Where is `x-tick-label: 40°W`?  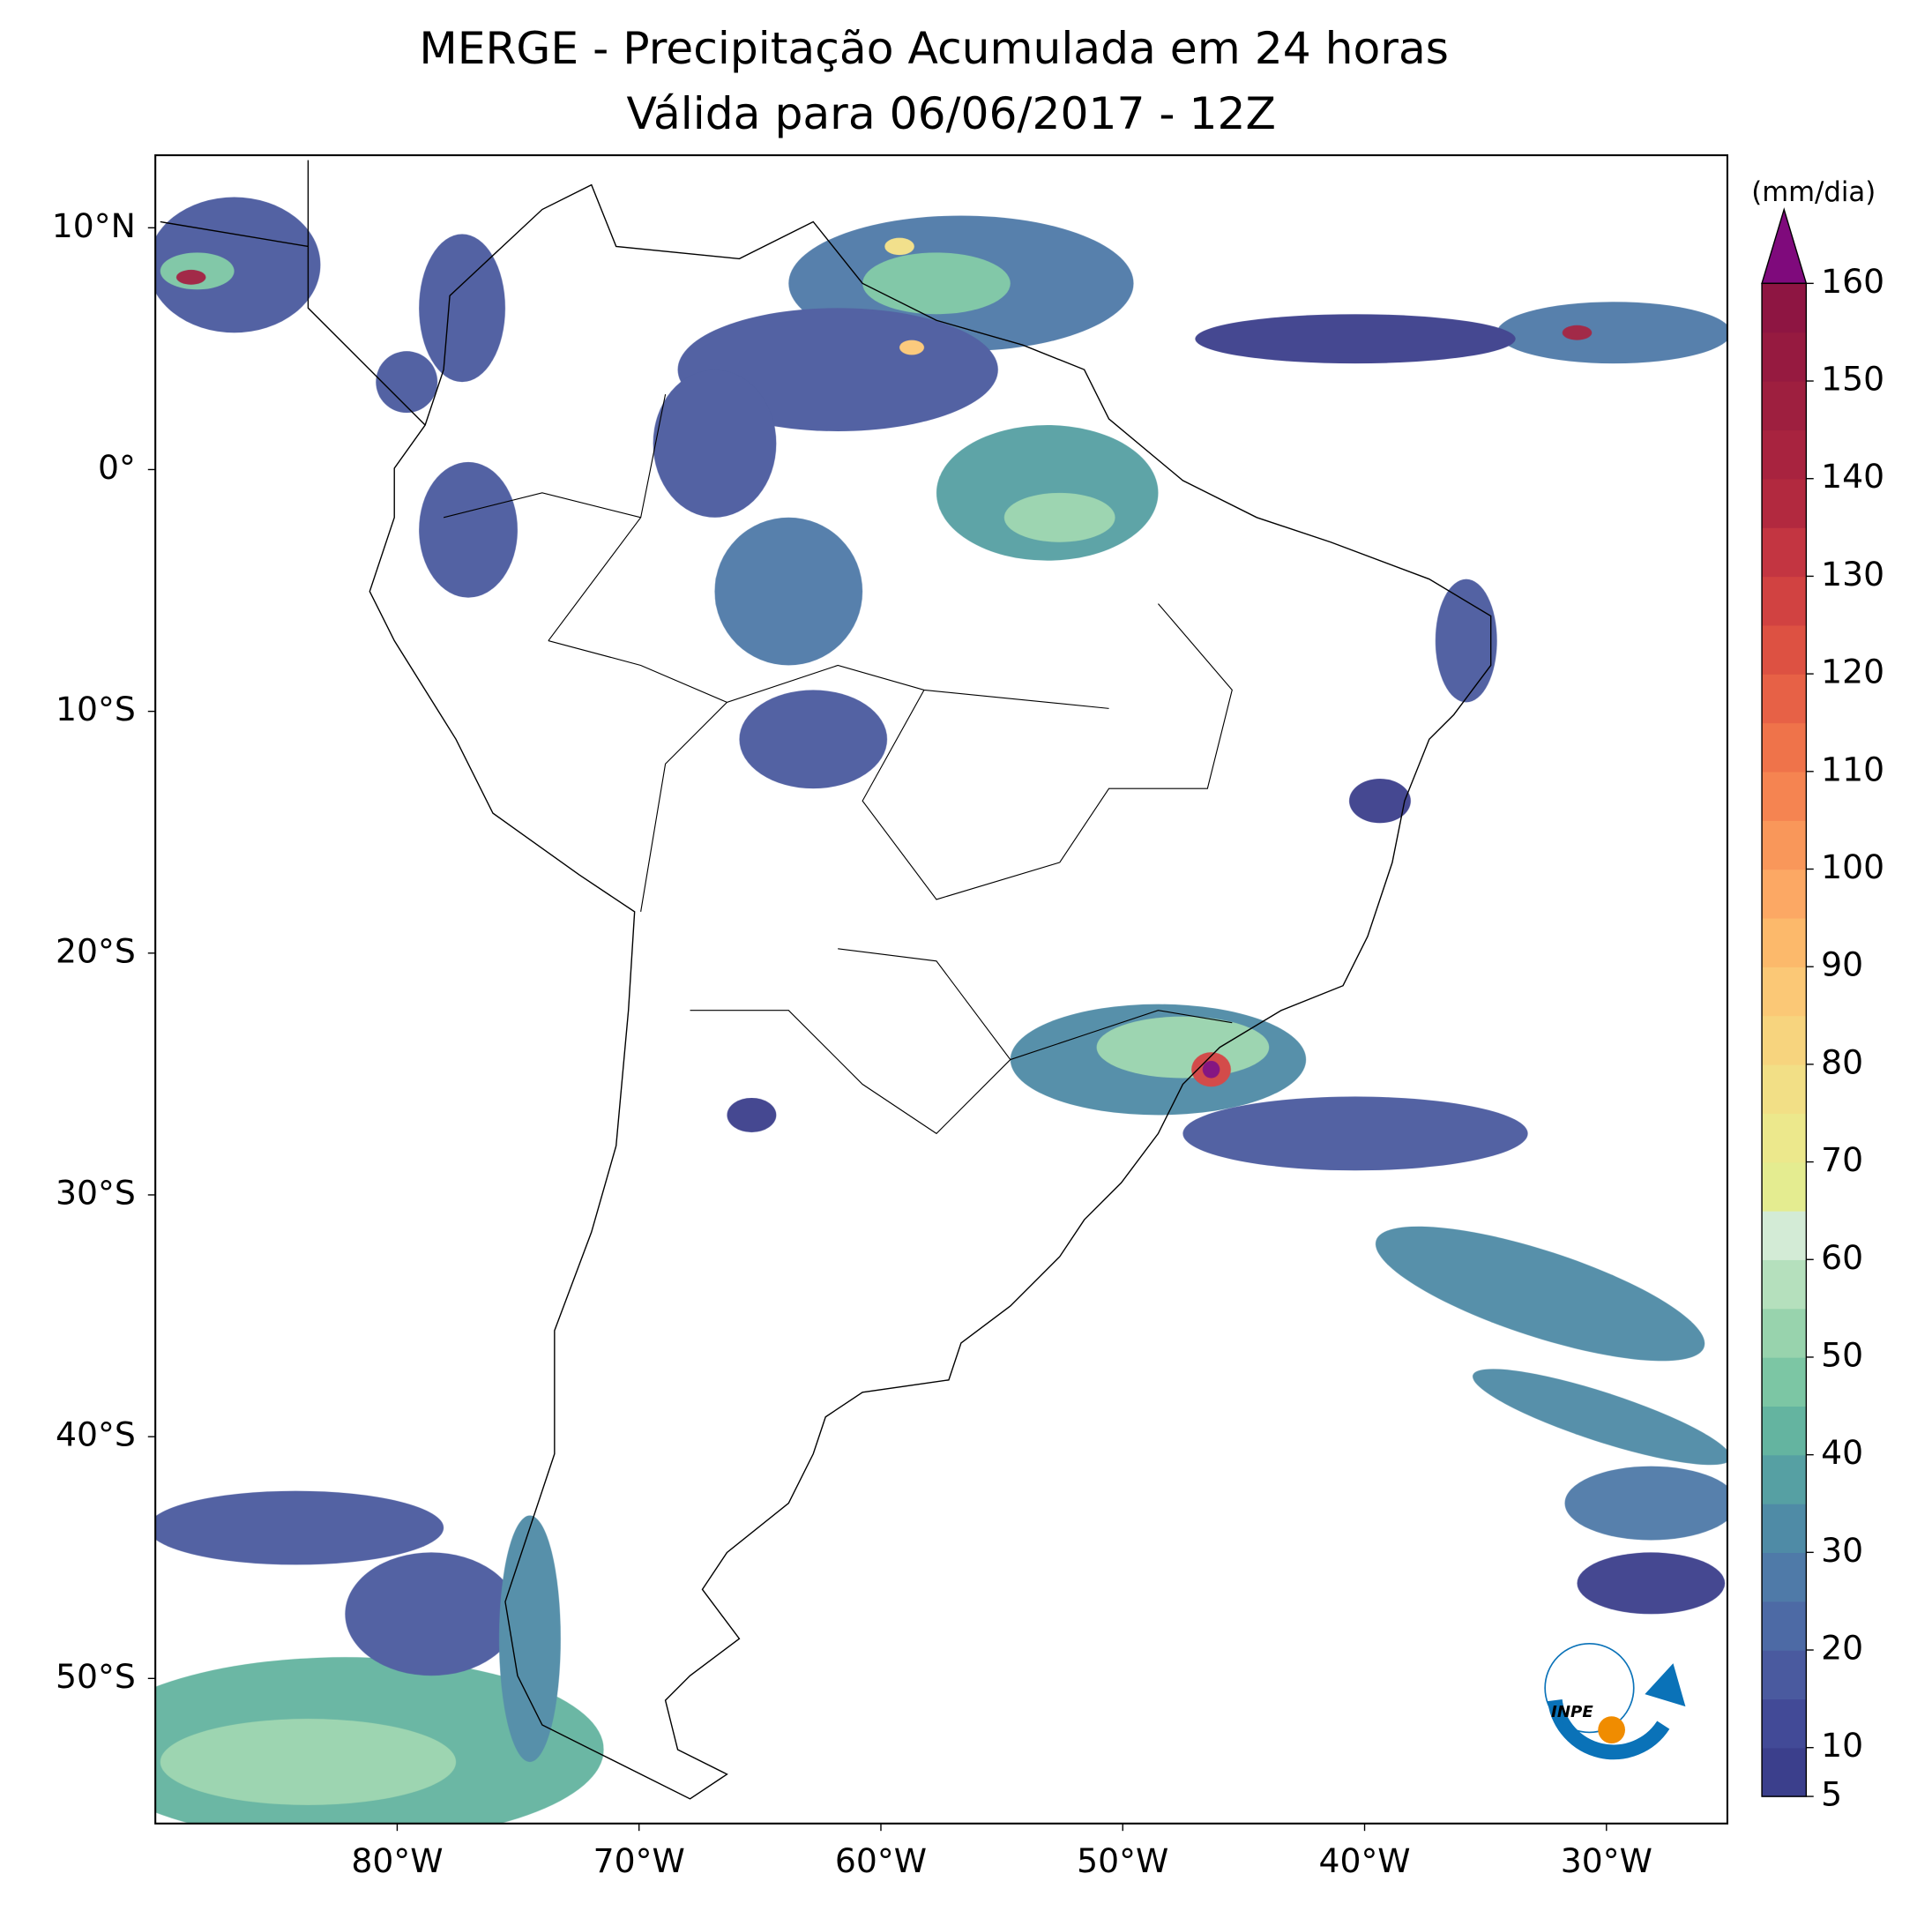 x-tick-label: 40°W is located at coordinates (1364, 1860).